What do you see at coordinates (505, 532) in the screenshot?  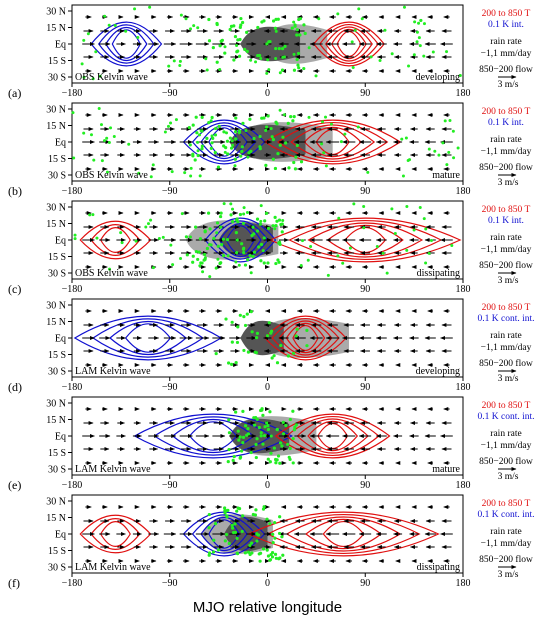 I see `legend-rain-rate: rain rate` at bounding box center [505, 532].